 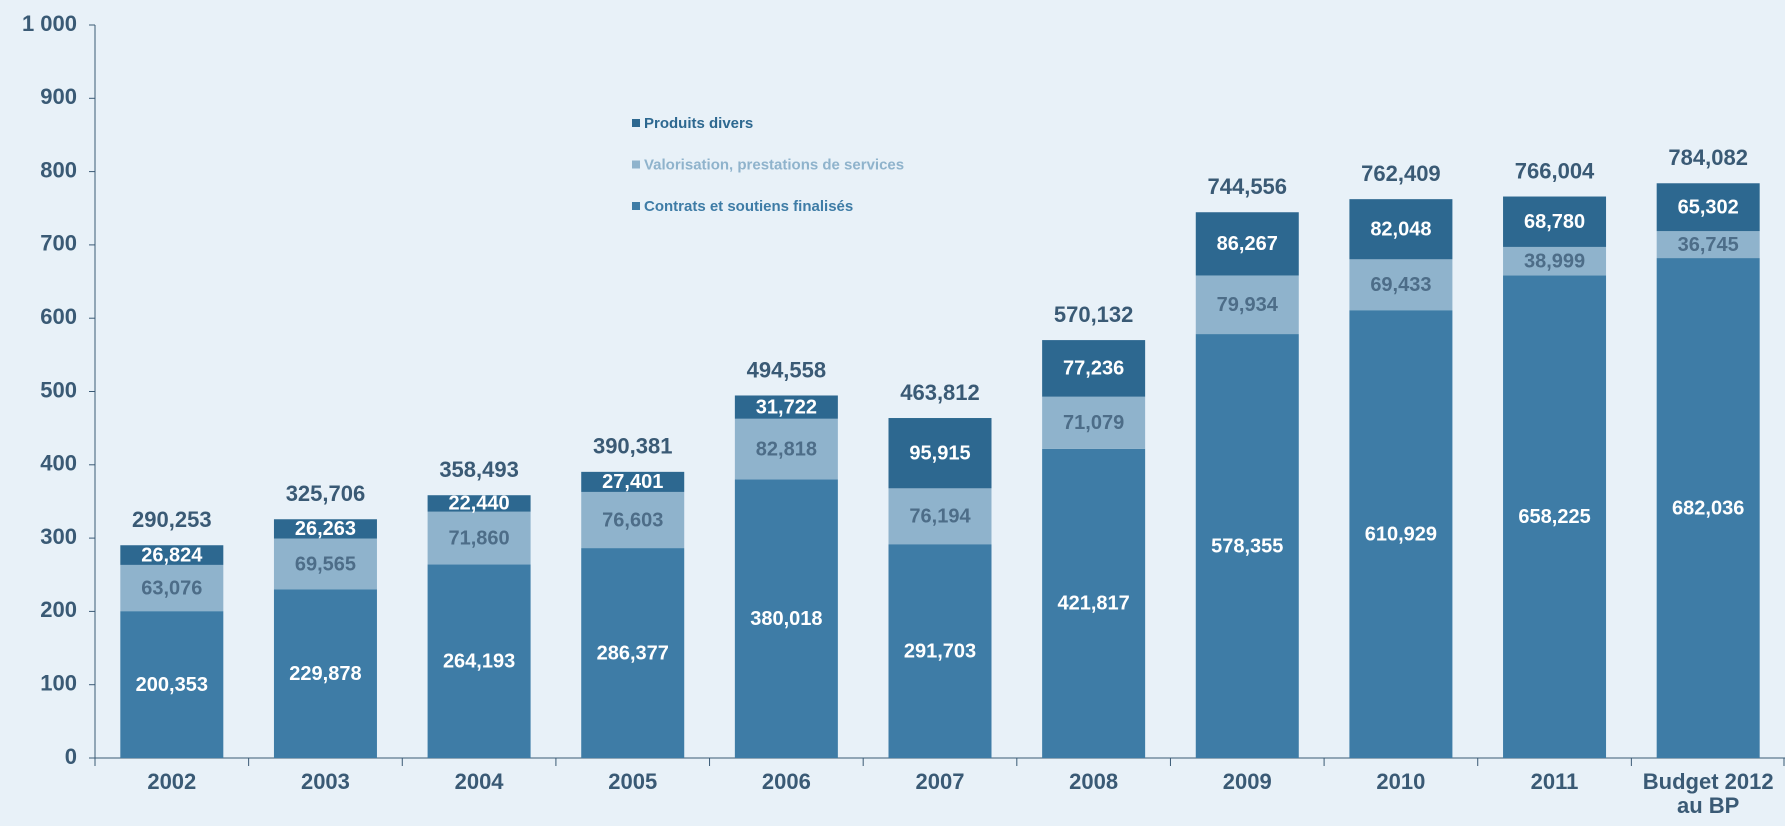 I want to click on y-tick-label: 500, so click(x=58, y=389).